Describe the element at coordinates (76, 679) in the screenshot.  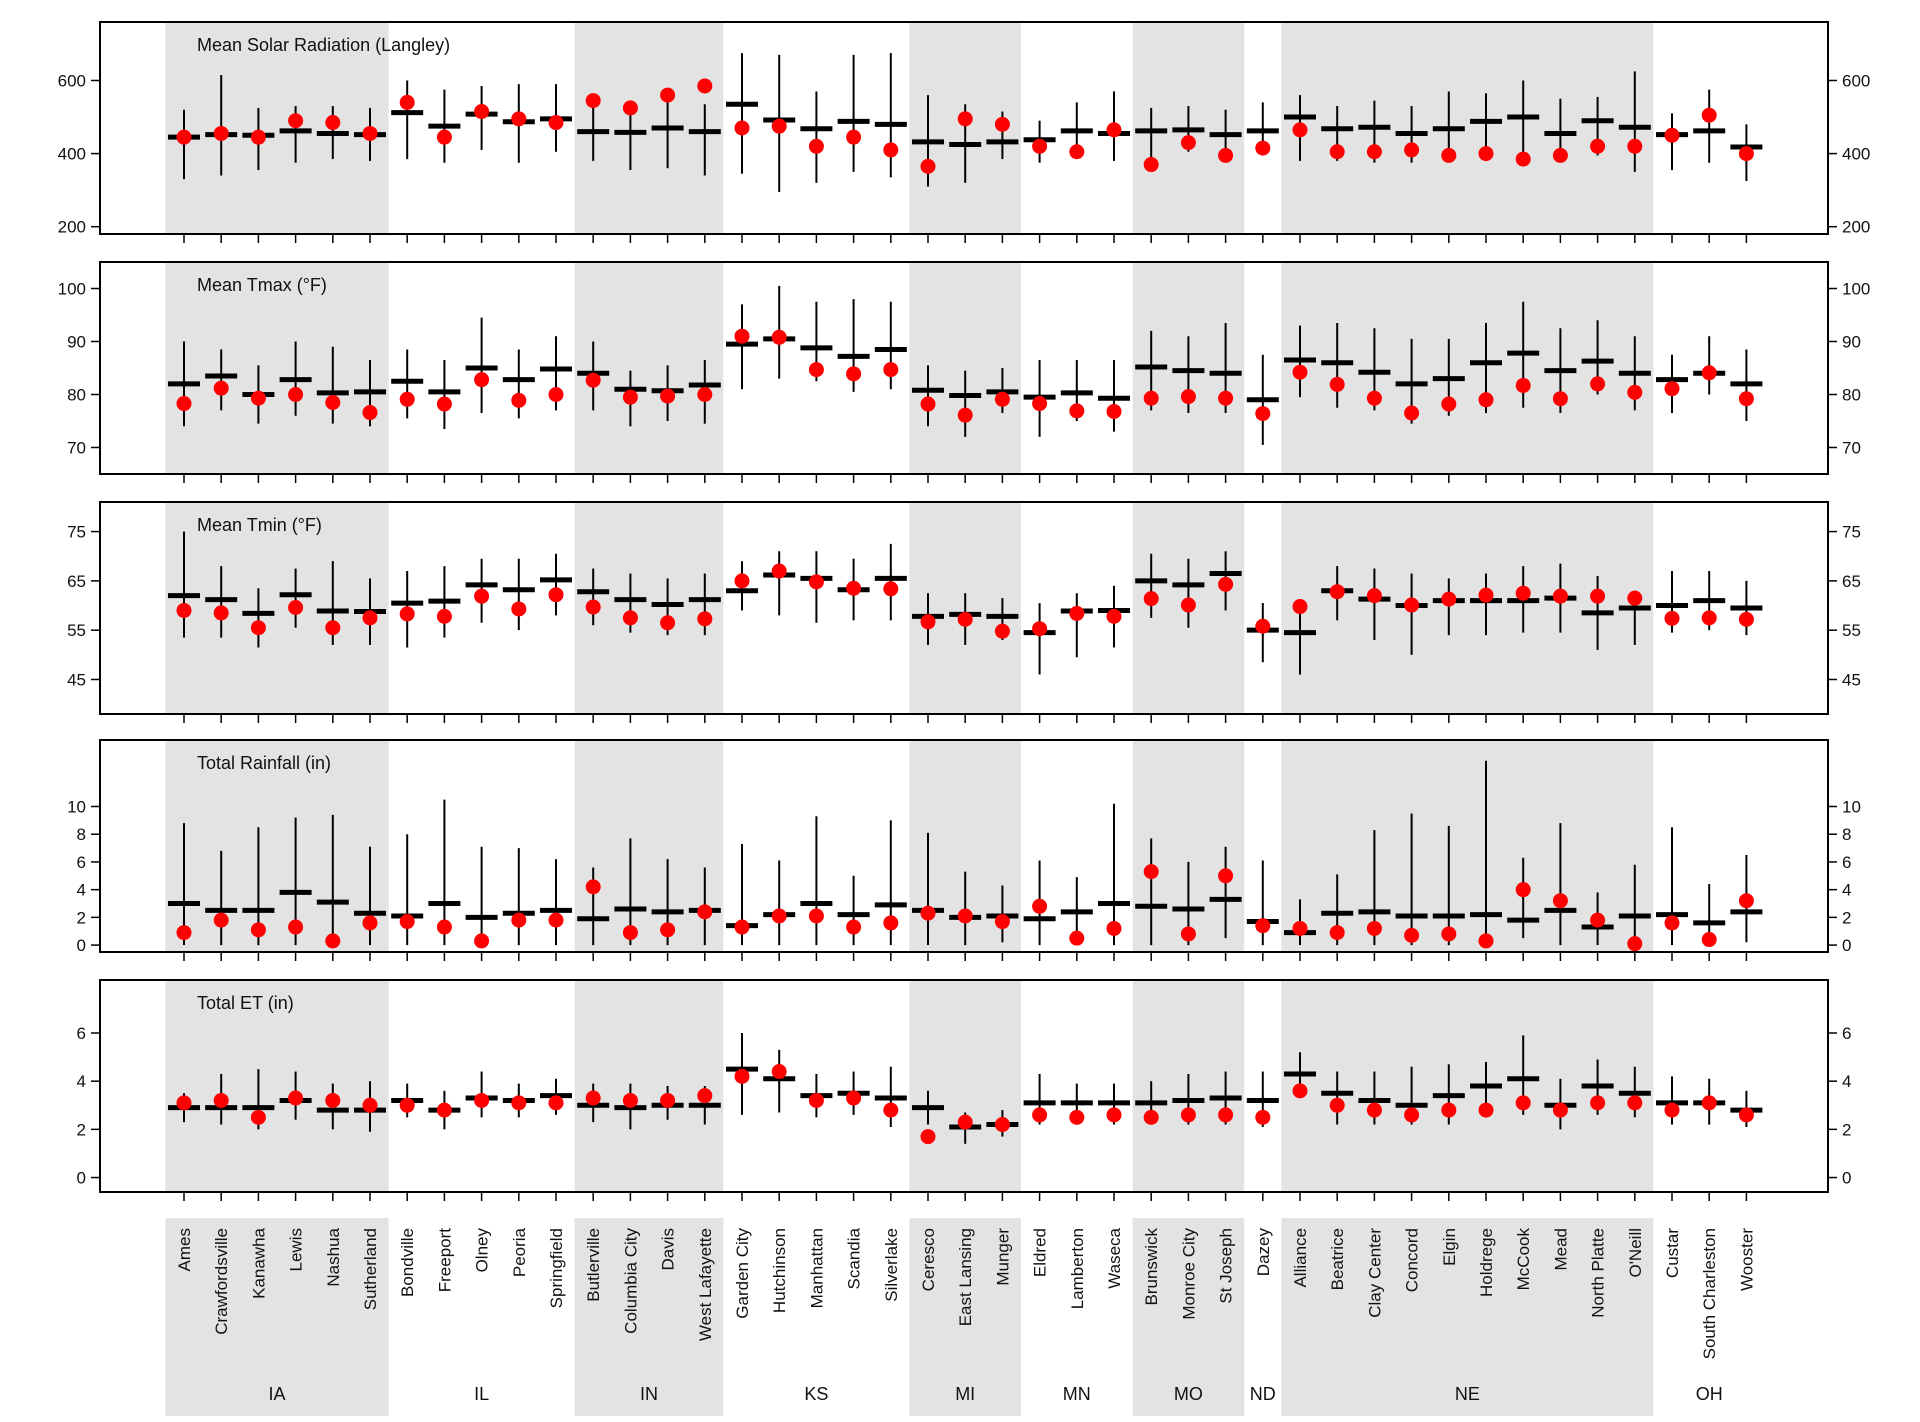
I see `y-tick-label-left: 45` at that location.